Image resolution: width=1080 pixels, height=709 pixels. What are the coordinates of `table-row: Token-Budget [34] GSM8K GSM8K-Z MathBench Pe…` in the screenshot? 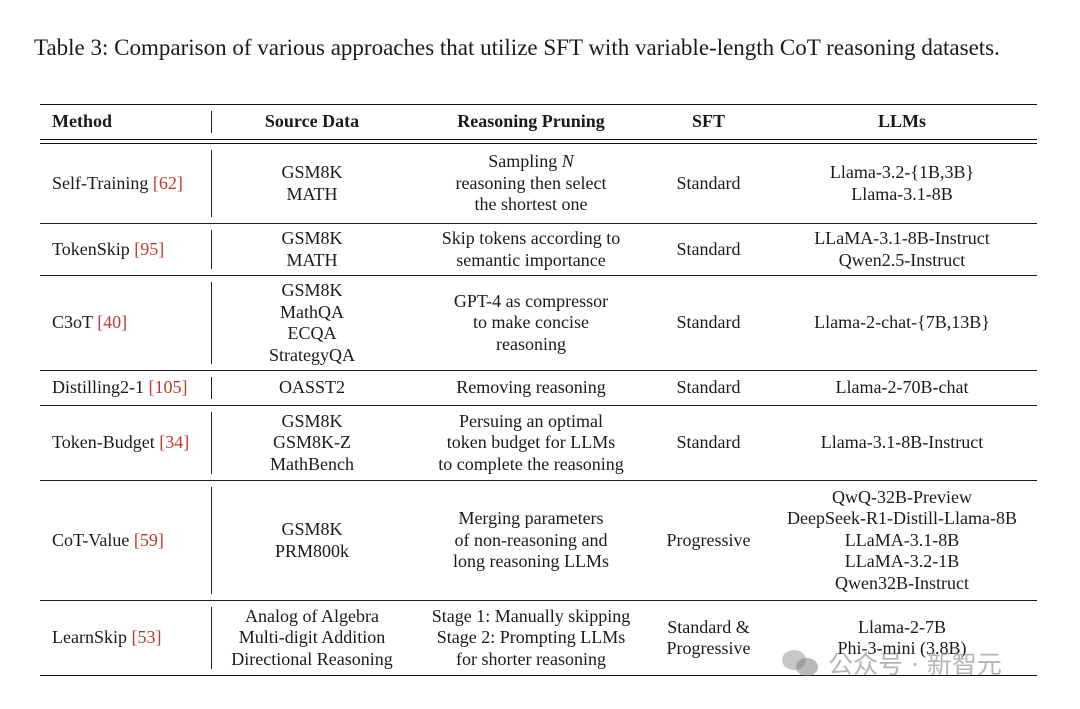 It's located at (538, 443).